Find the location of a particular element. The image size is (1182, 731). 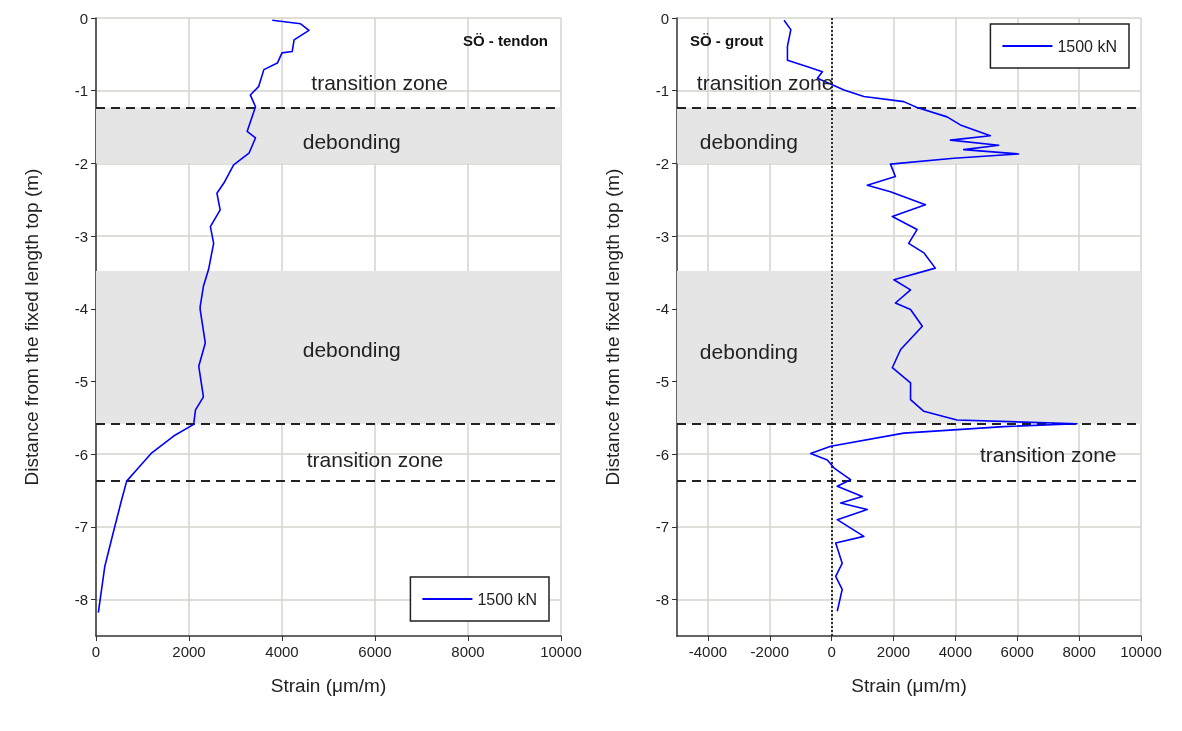

text: SÖ - grout is located at coordinates (727, 40).